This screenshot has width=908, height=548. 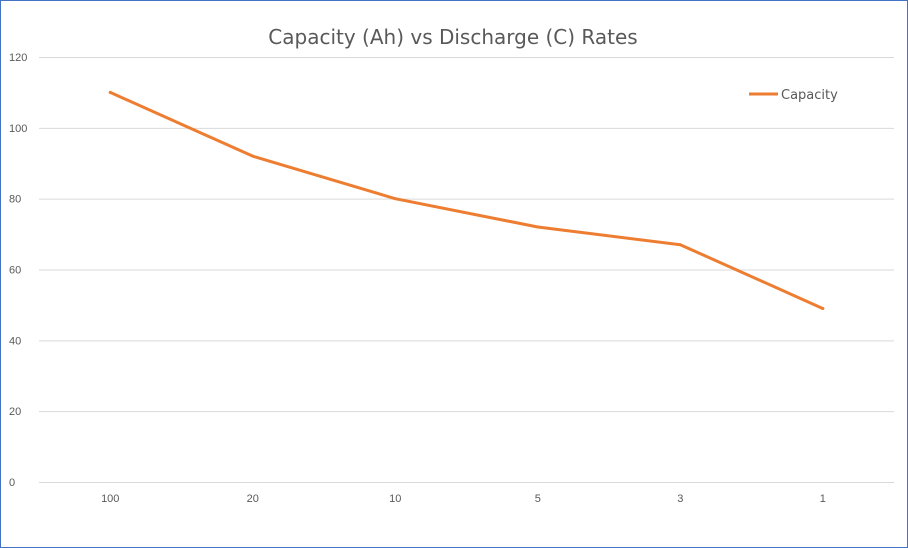 I want to click on x-tick-label: 10, so click(x=395, y=499).